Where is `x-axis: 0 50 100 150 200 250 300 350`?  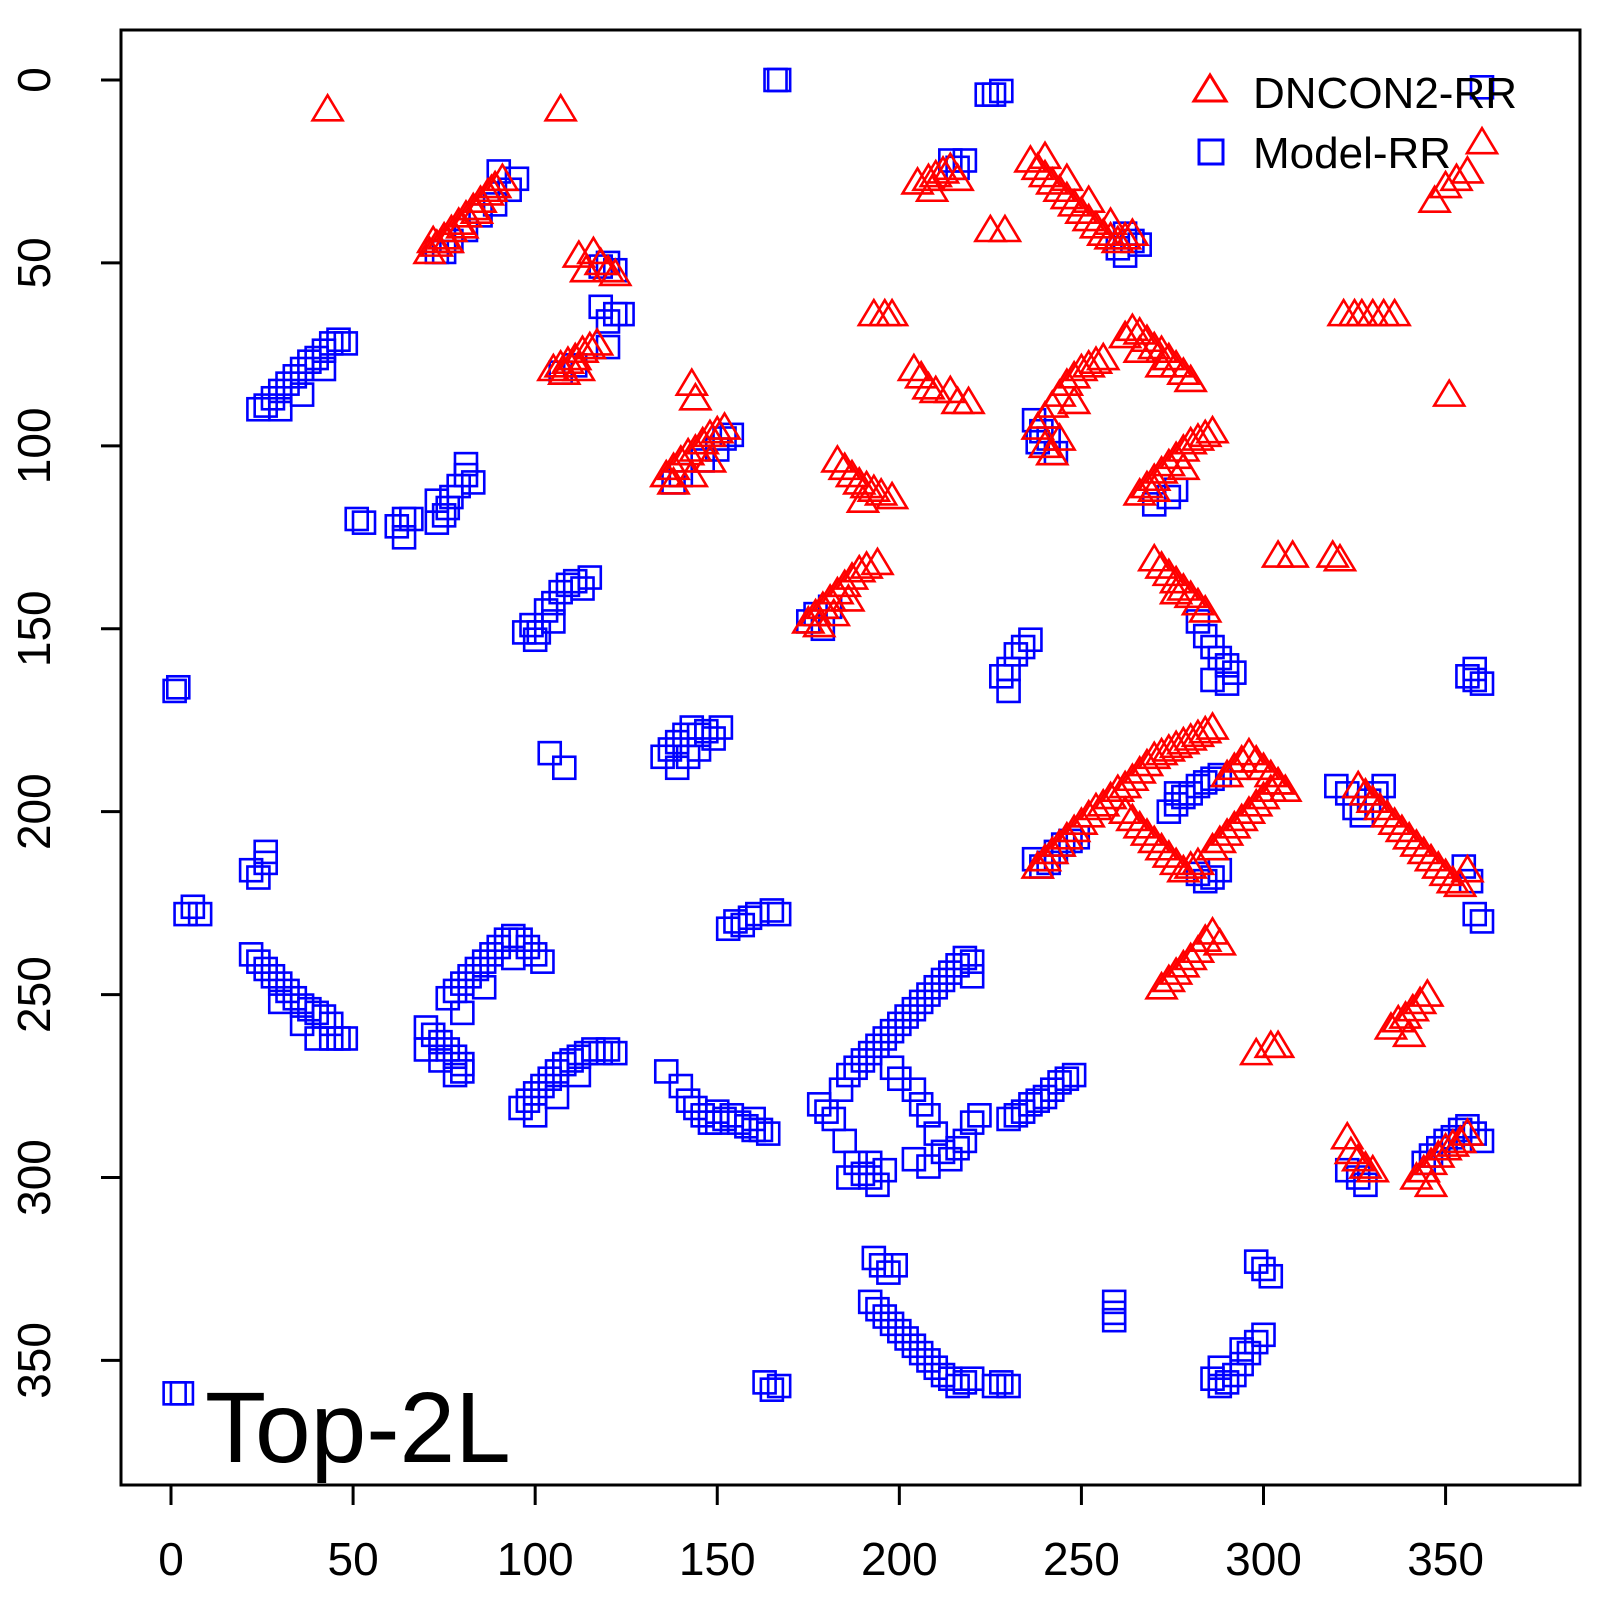
x-axis: 0 50 100 150 200 250 300 350 is located at coordinates (821, 1534).